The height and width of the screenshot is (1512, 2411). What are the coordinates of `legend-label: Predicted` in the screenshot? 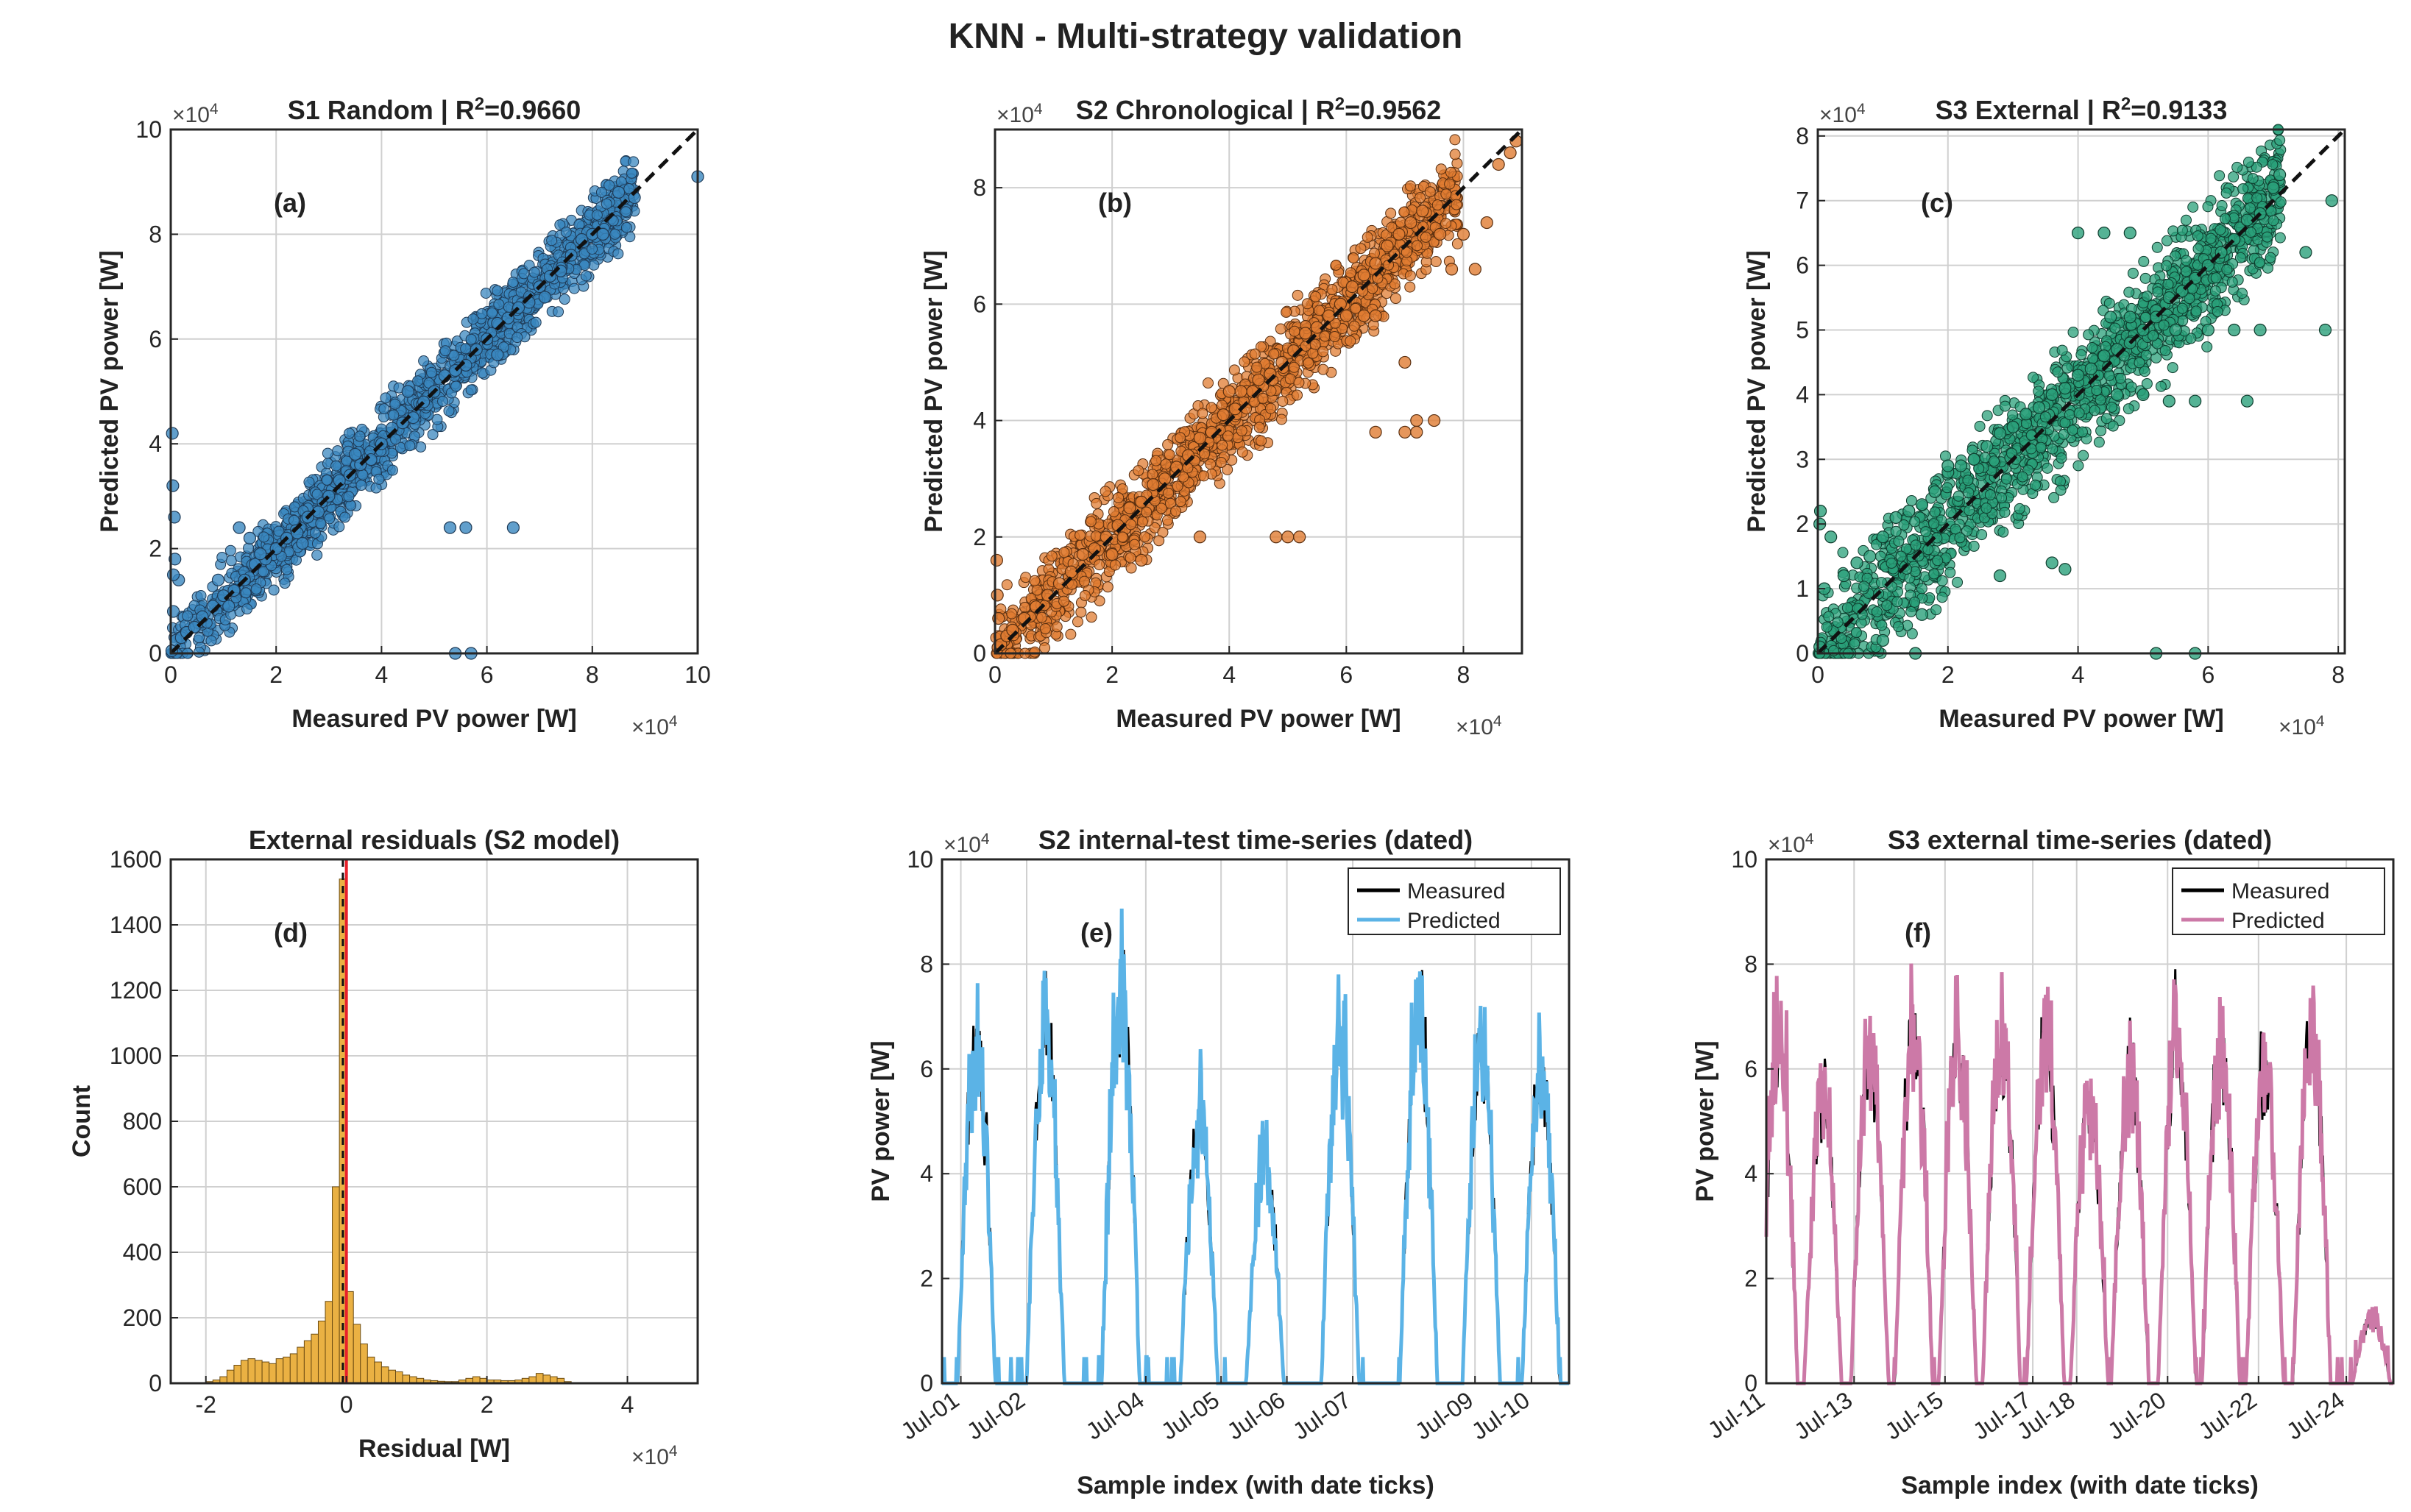 It's located at (2278, 921).